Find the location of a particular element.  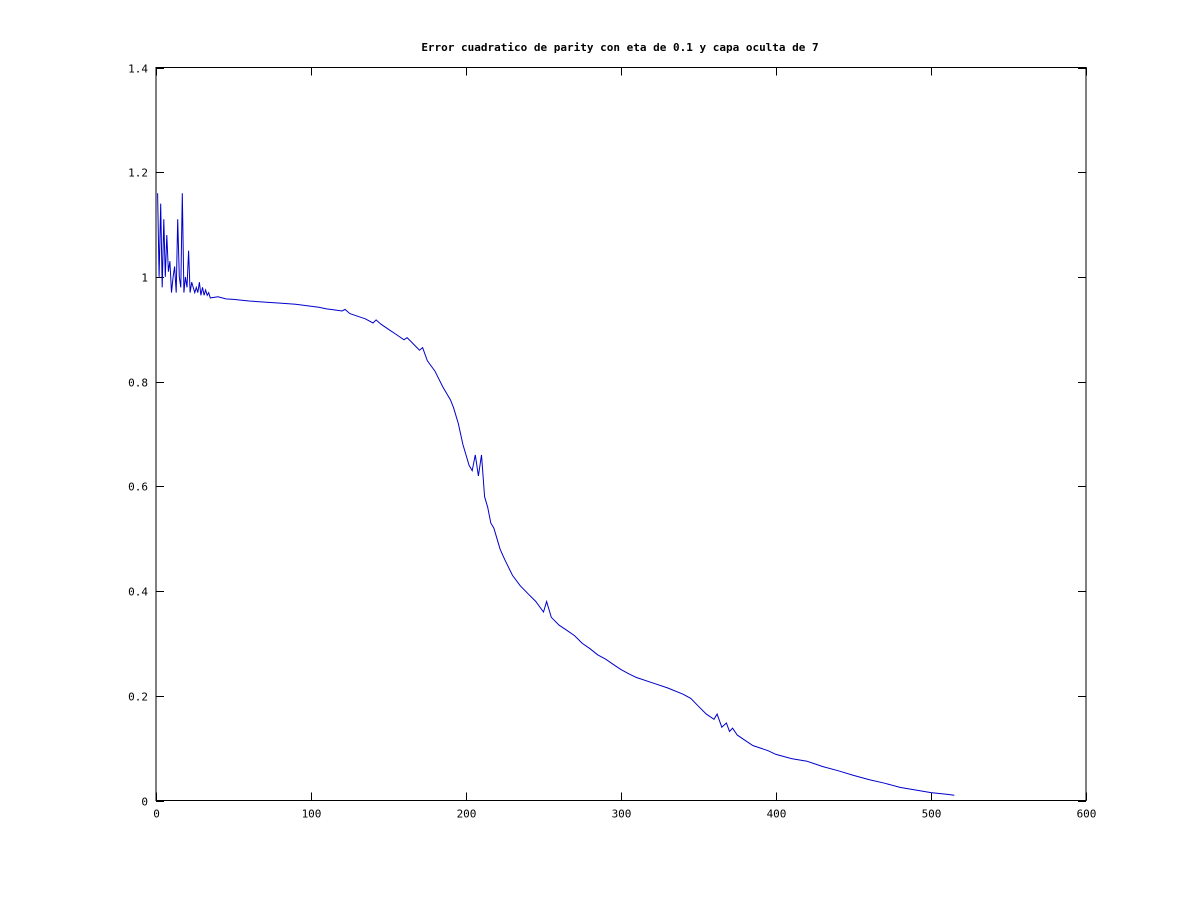

x-tick-label: 200 is located at coordinates (467, 814).